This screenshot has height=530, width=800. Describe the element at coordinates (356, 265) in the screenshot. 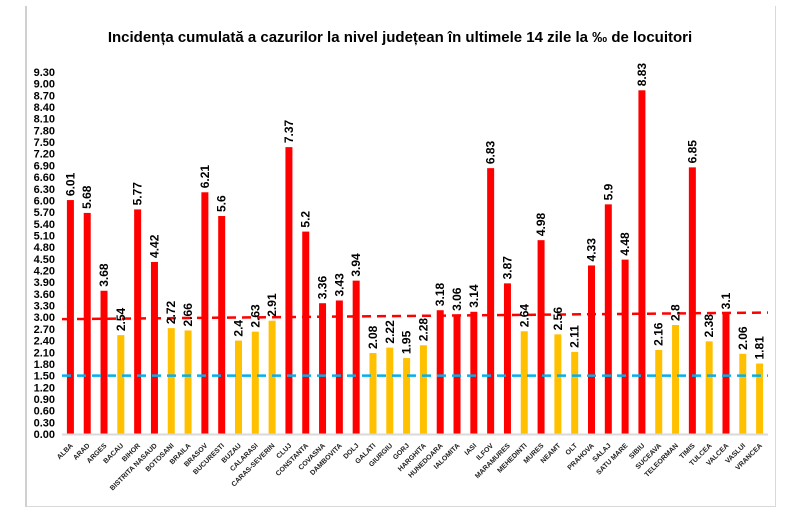

I see `data-label: 3.94` at that location.